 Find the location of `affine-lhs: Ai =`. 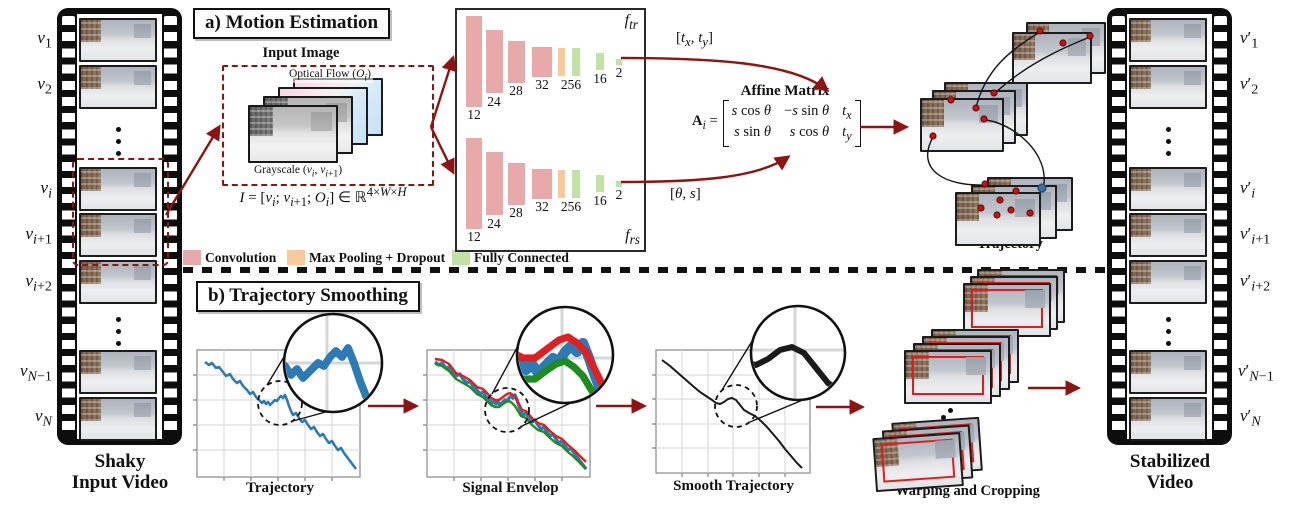

affine-lhs: Ai = is located at coordinates (705, 123).